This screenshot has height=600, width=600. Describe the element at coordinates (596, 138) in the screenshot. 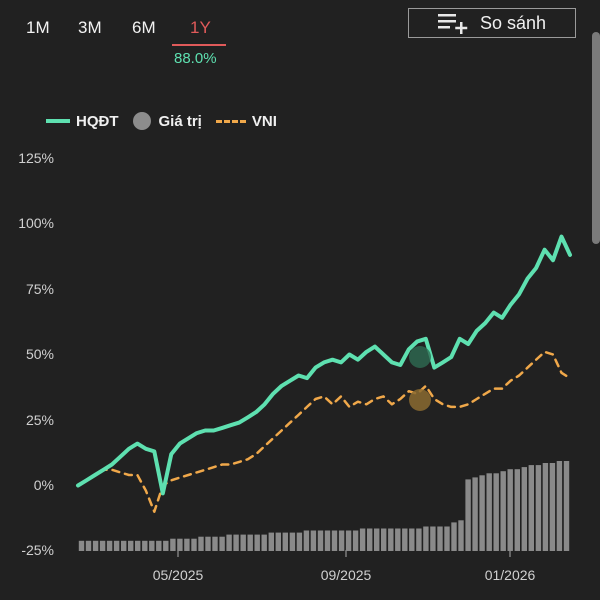

I see `scrollbar` at that location.